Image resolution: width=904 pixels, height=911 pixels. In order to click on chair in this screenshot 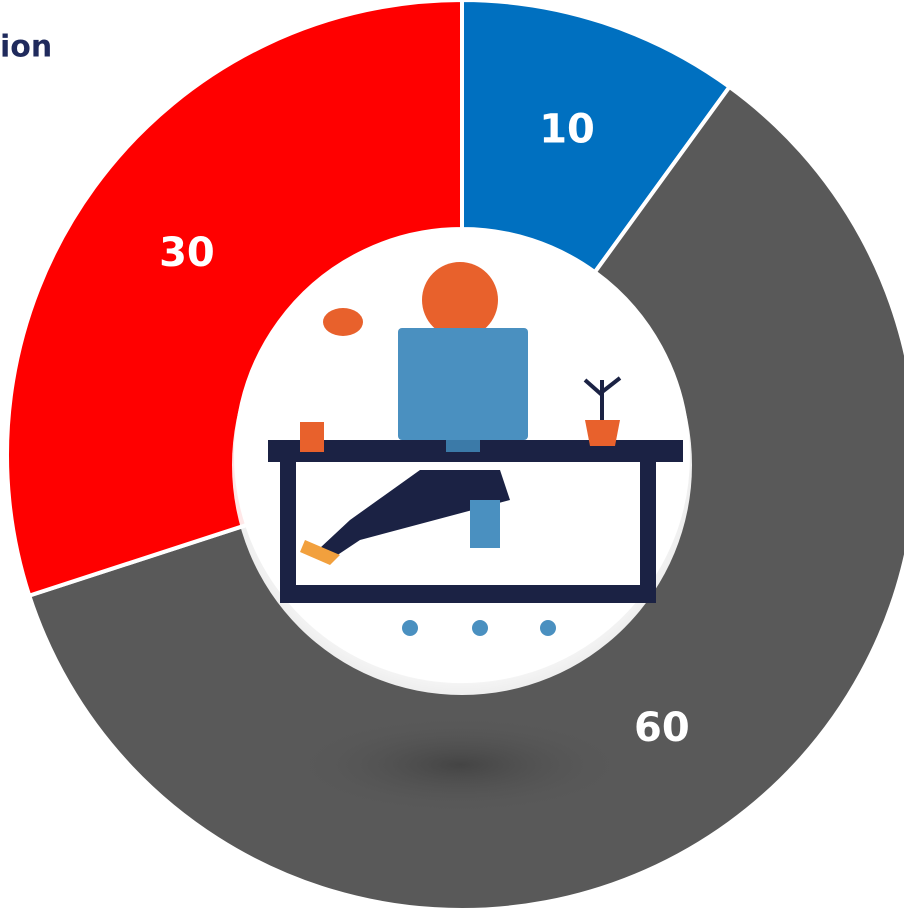, I will do `click(485, 524)`.